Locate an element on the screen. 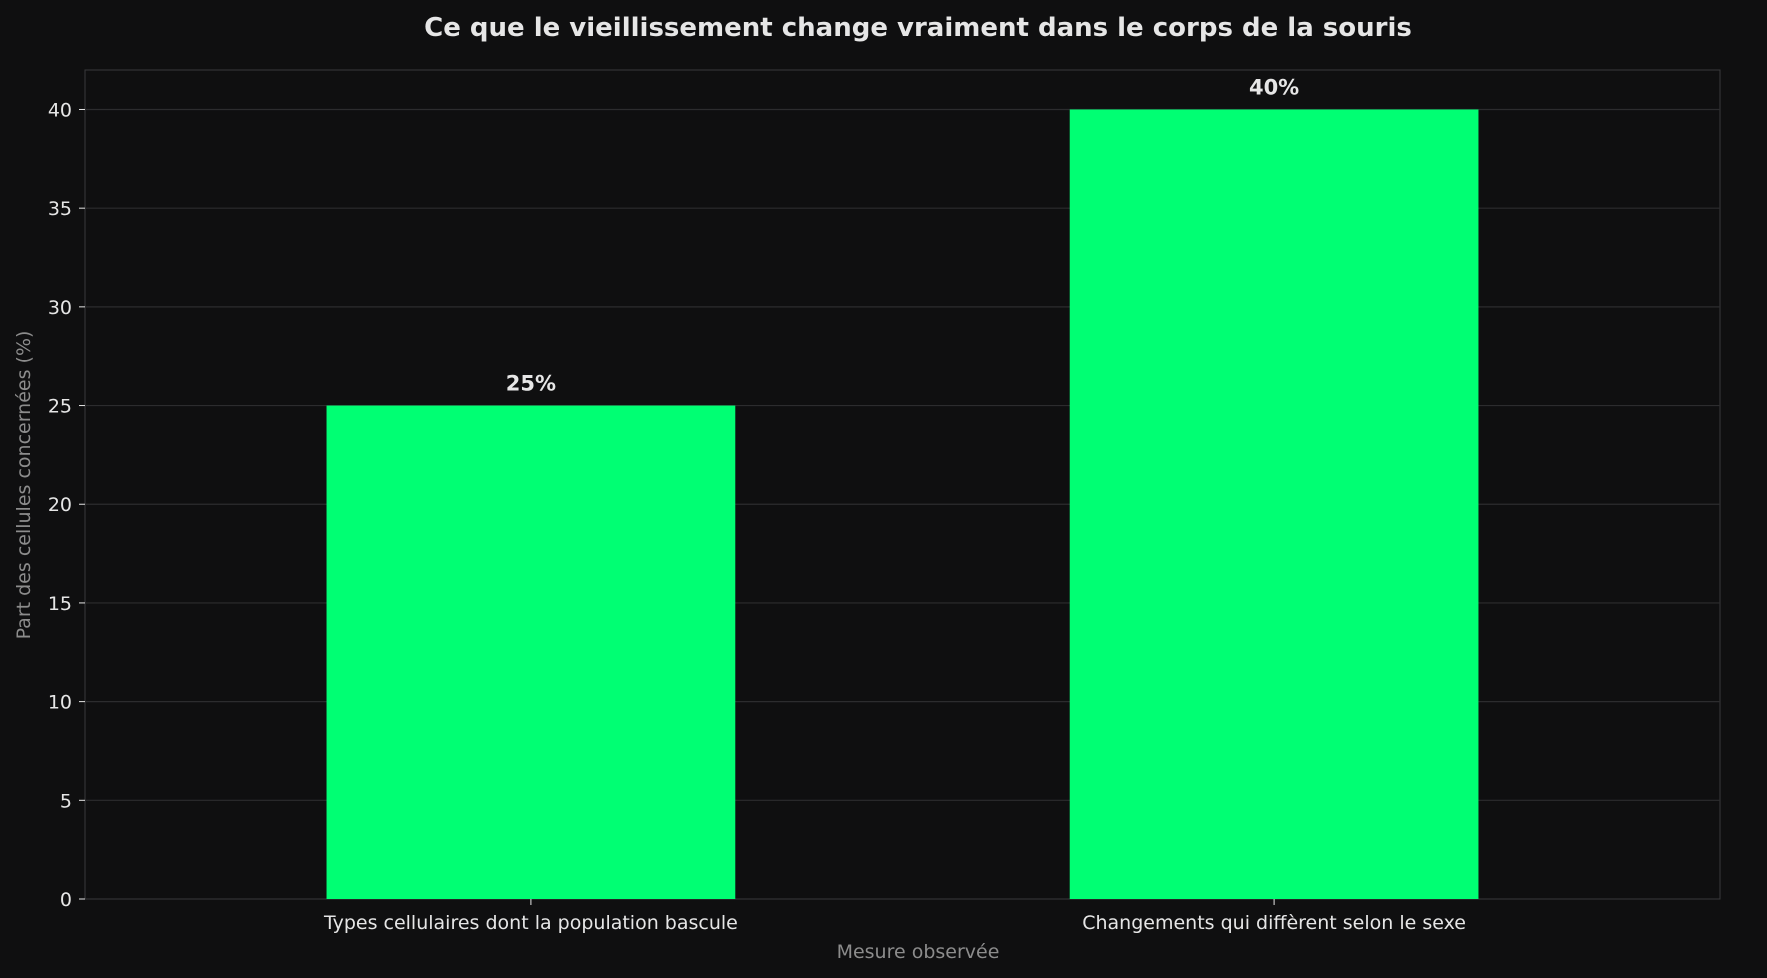 The width and height of the screenshot is (1767, 978). y-axis-label: Part des cellules concernées (%) is located at coordinates (24, 485).